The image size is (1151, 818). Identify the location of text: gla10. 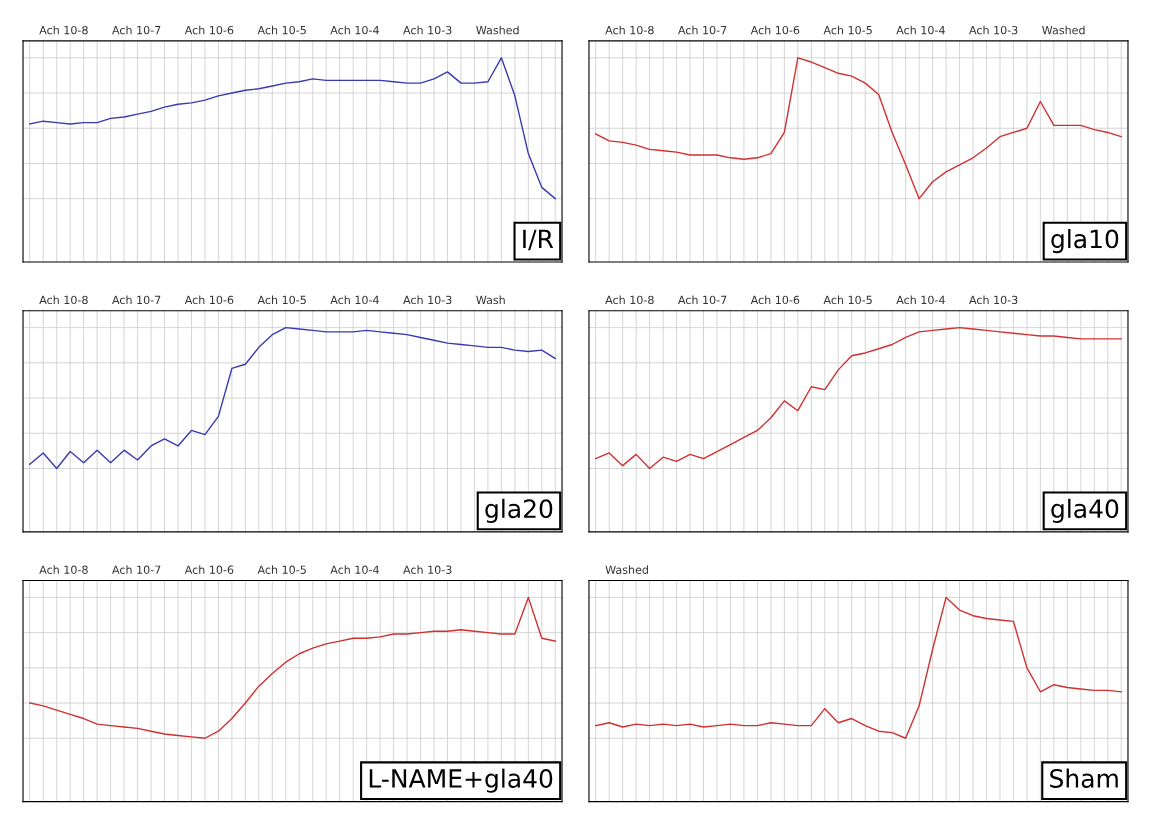
(1085, 241).